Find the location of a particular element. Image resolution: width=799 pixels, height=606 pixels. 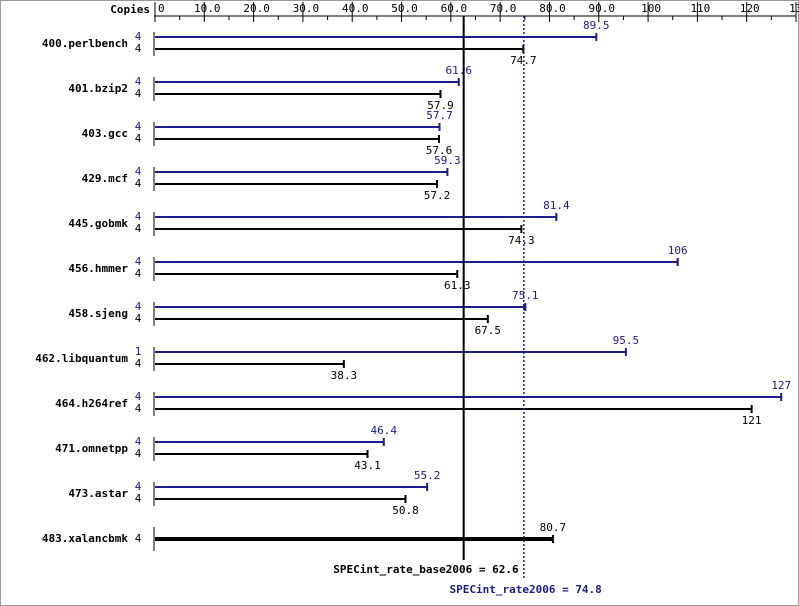

x-tick-label: 130 is located at coordinates (794, 8).